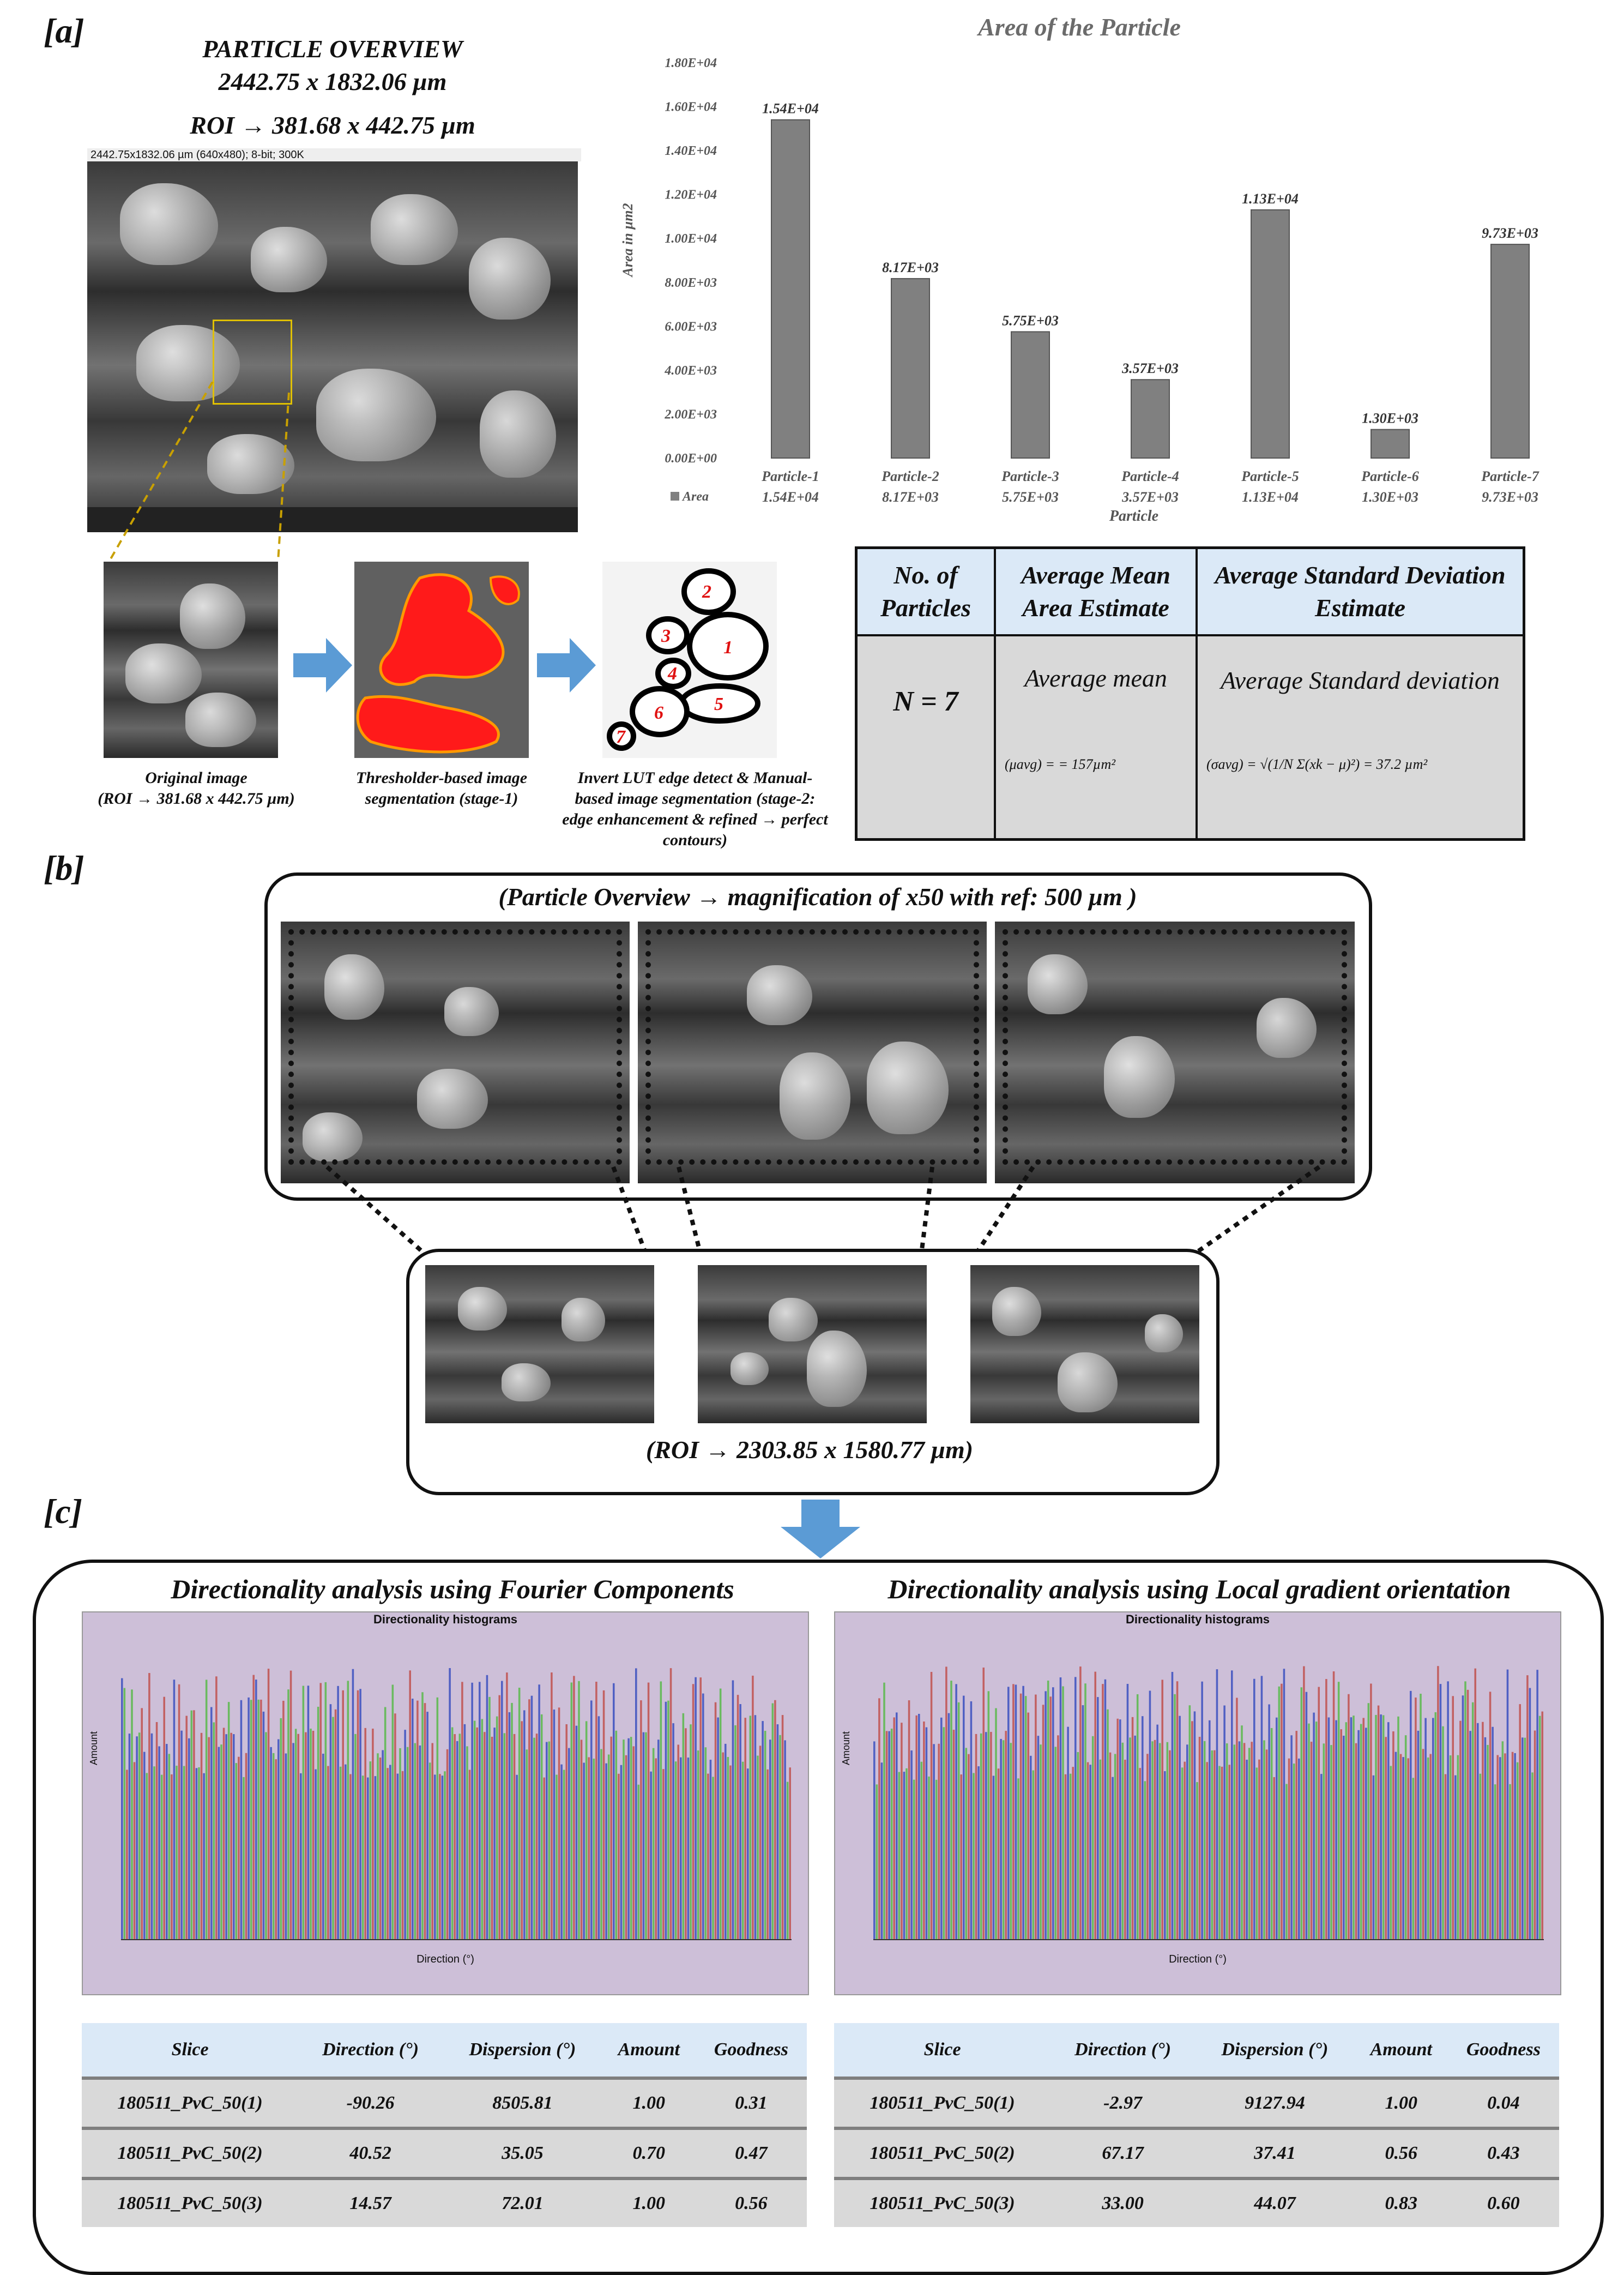 This screenshot has width=1624, height=2275. What do you see at coordinates (820, 1529) in the screenshot?
I see `down-arrow-icon` at bounding box center [820, 1529].